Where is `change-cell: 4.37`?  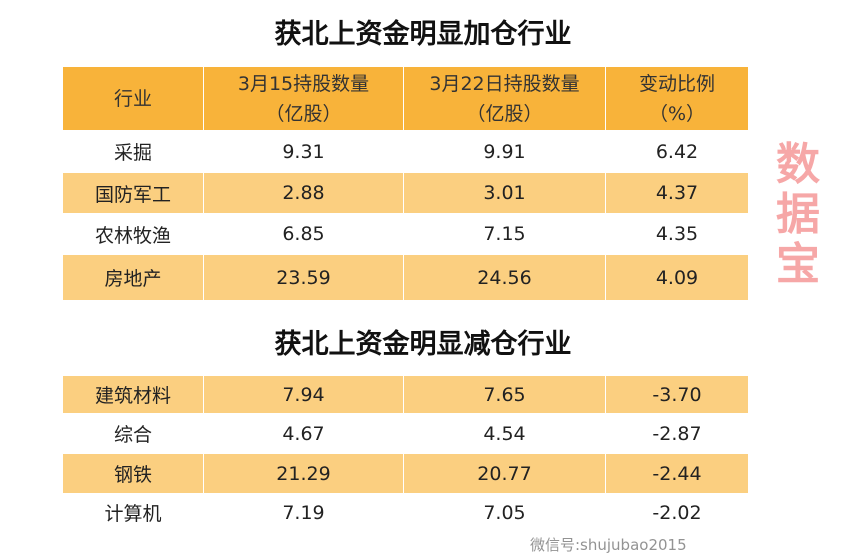
change-cell: 4.37 is located at coordinates (677, 193).